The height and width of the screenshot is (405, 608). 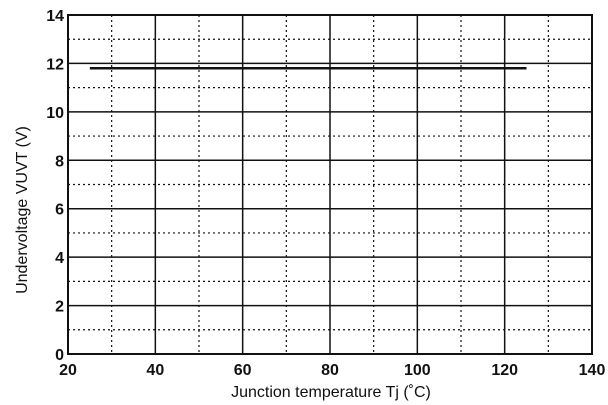 I want to click on y-tick-label: 12, so click(x=55, y=64).